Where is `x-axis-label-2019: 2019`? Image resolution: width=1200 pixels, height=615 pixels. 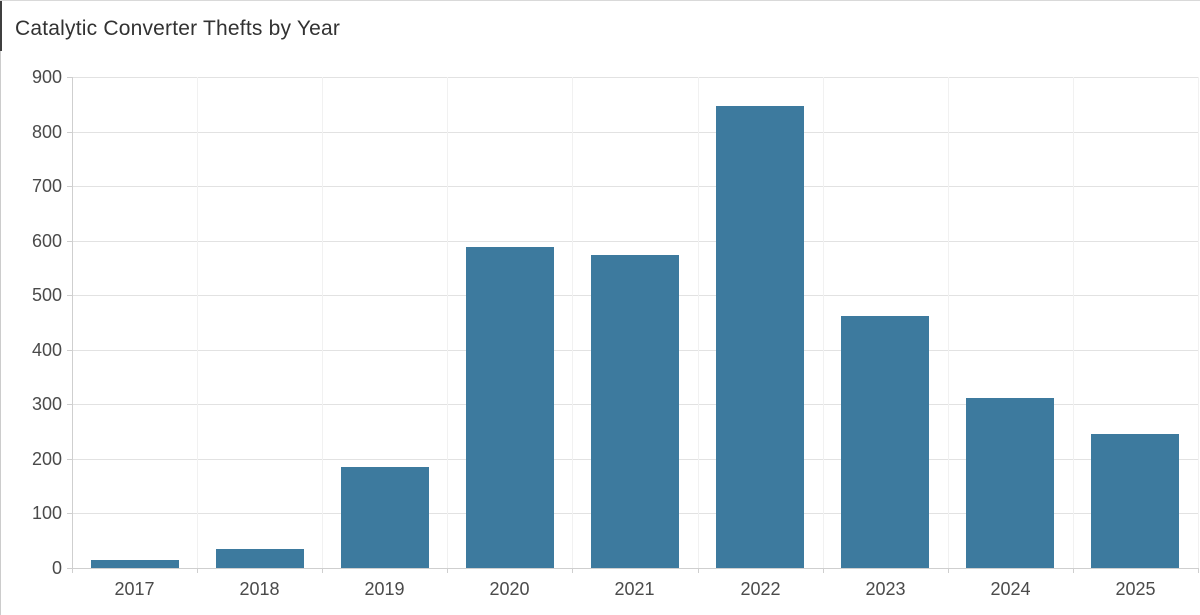
x-axis-label-2019: 2019 is located at coordinates (384, 589).